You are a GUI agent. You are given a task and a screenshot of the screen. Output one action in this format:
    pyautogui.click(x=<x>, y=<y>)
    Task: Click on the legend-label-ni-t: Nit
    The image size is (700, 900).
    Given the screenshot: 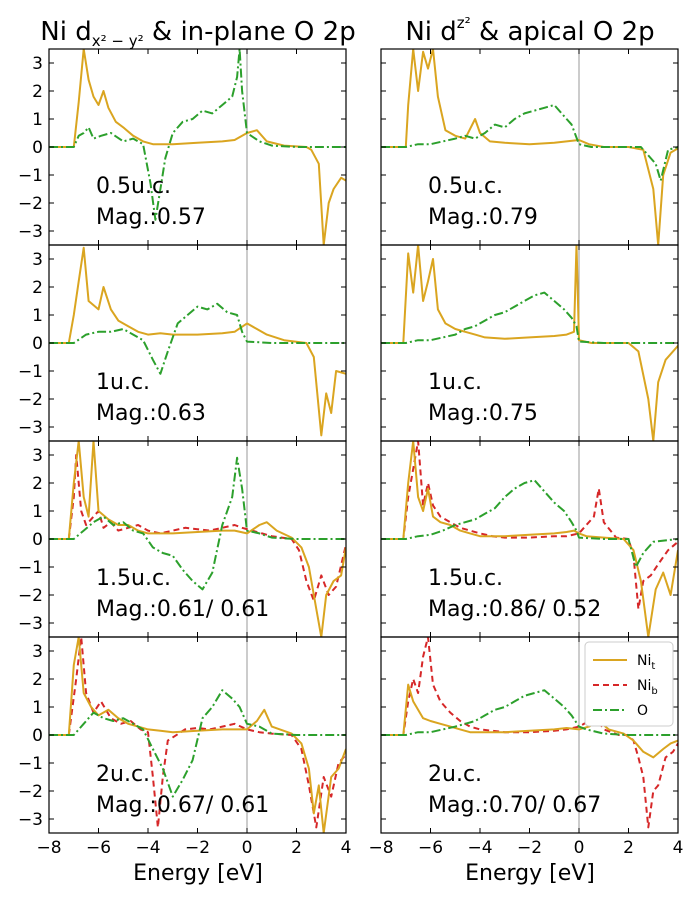 What is the action you would take?
    pyautogui.click(x=646, y=662)
    